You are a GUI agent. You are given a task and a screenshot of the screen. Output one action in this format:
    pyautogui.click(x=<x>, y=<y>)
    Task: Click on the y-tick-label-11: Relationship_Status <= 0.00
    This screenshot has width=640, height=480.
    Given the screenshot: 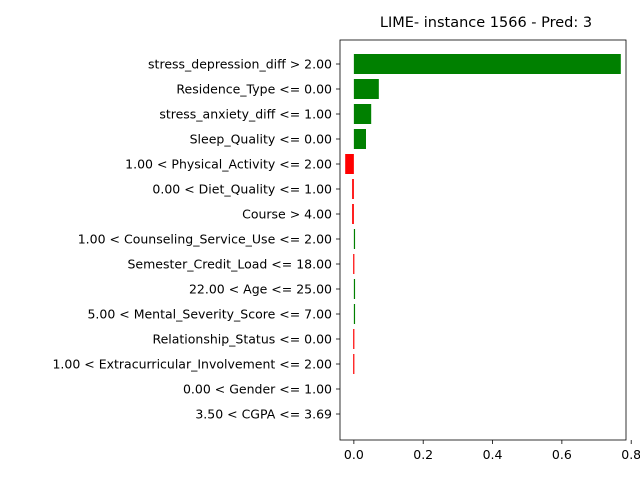 What is the action you would take?
    pyautogui.click(x=242, y=339)
    